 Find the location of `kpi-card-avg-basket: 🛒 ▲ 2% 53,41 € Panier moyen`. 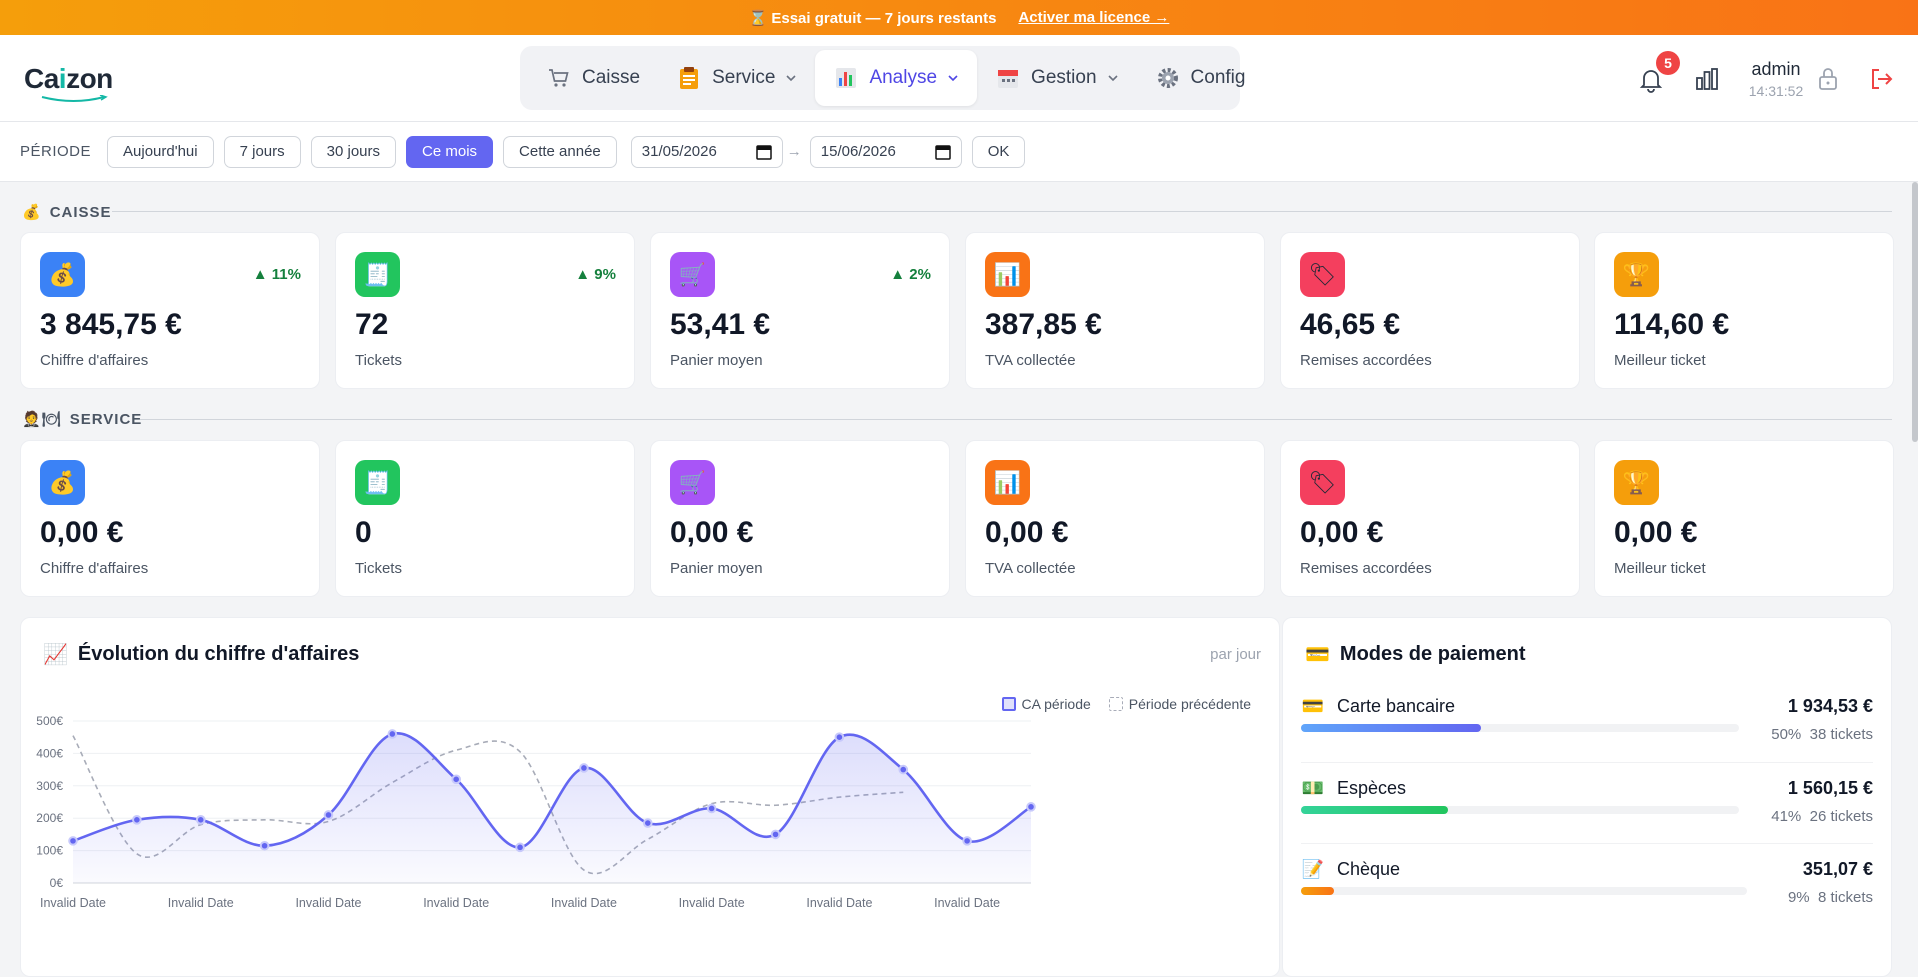

kpi-card-avg-basket: 🛒 ▲ 2% 53,41 € Panier moyen is located at coordinates (800, 310).